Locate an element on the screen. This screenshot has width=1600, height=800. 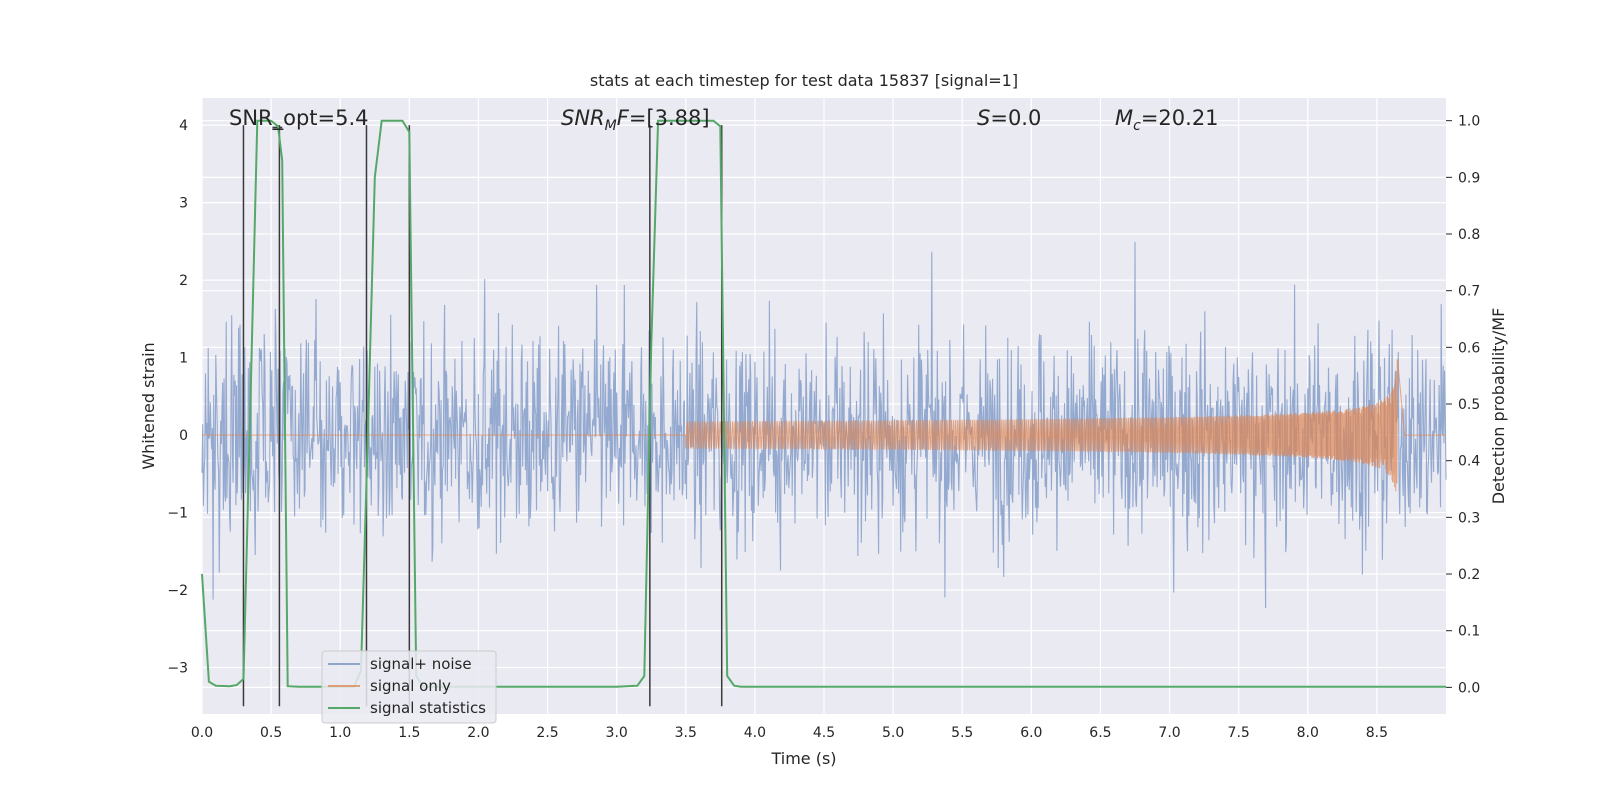
mc-label: M is located at coordinates (1124, 118).